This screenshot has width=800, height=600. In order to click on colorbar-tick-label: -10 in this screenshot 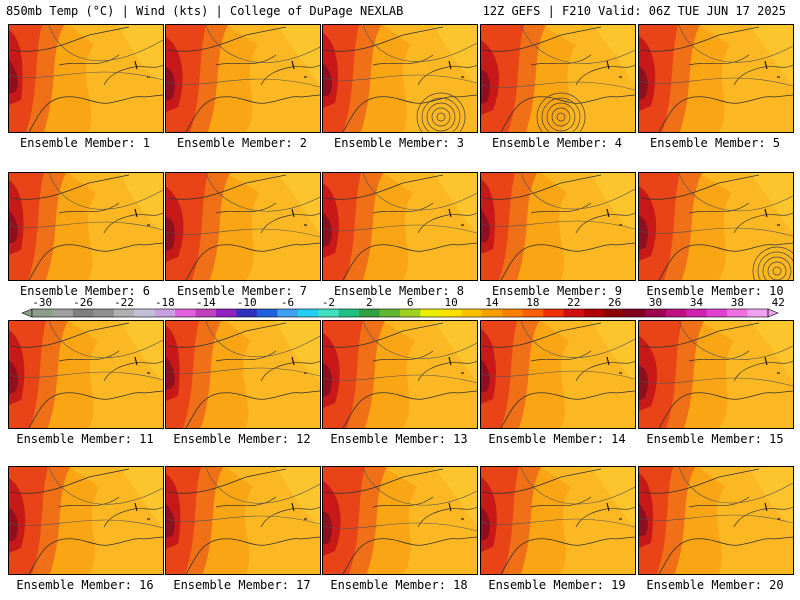, I will do `click(247, 302)`.